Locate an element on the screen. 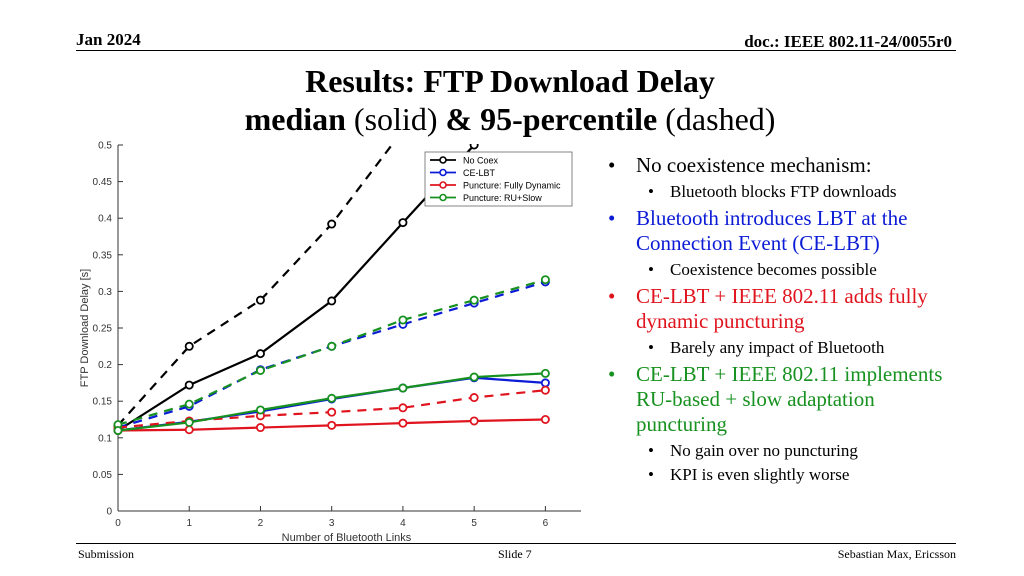 The width and height of the screenshot is (1024, 576). footer-slide-number: Slide 7 is located at coordinates (515, 554).